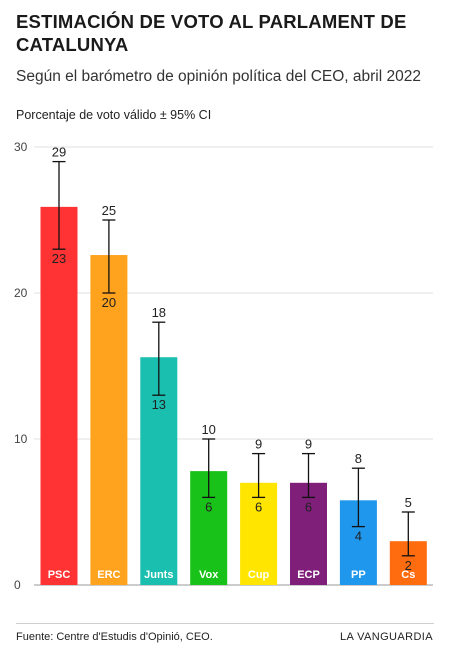 This screenshot has height=657, width=449. Describe the element at coordinates (308, 533) in the screenshot. I see `bar-ecp` at that location.